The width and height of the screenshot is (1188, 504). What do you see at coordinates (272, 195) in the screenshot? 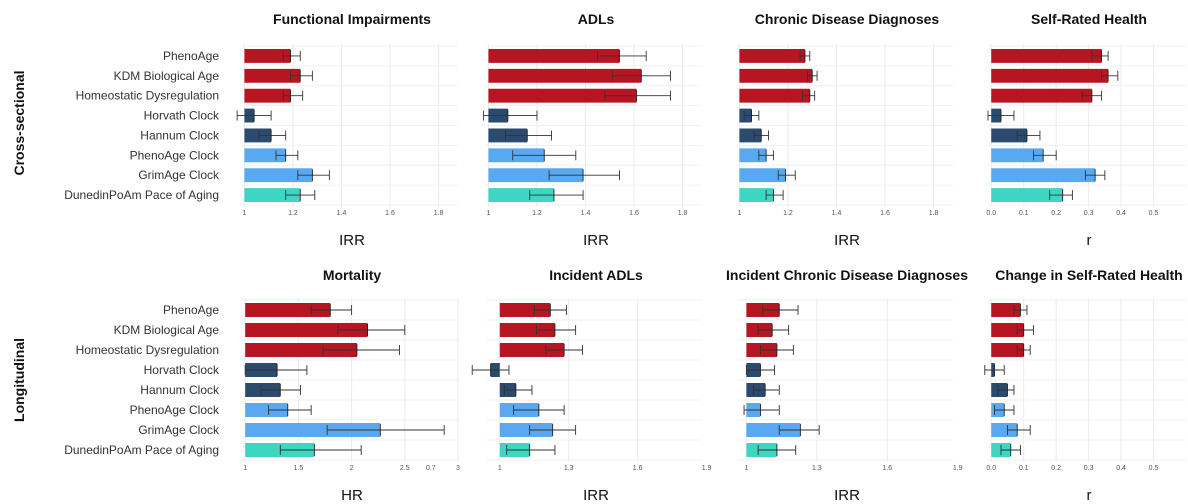
I see `bar-functional-impairments-dunedinpoam-pace-of-aging` at bounding box center [272, 195].